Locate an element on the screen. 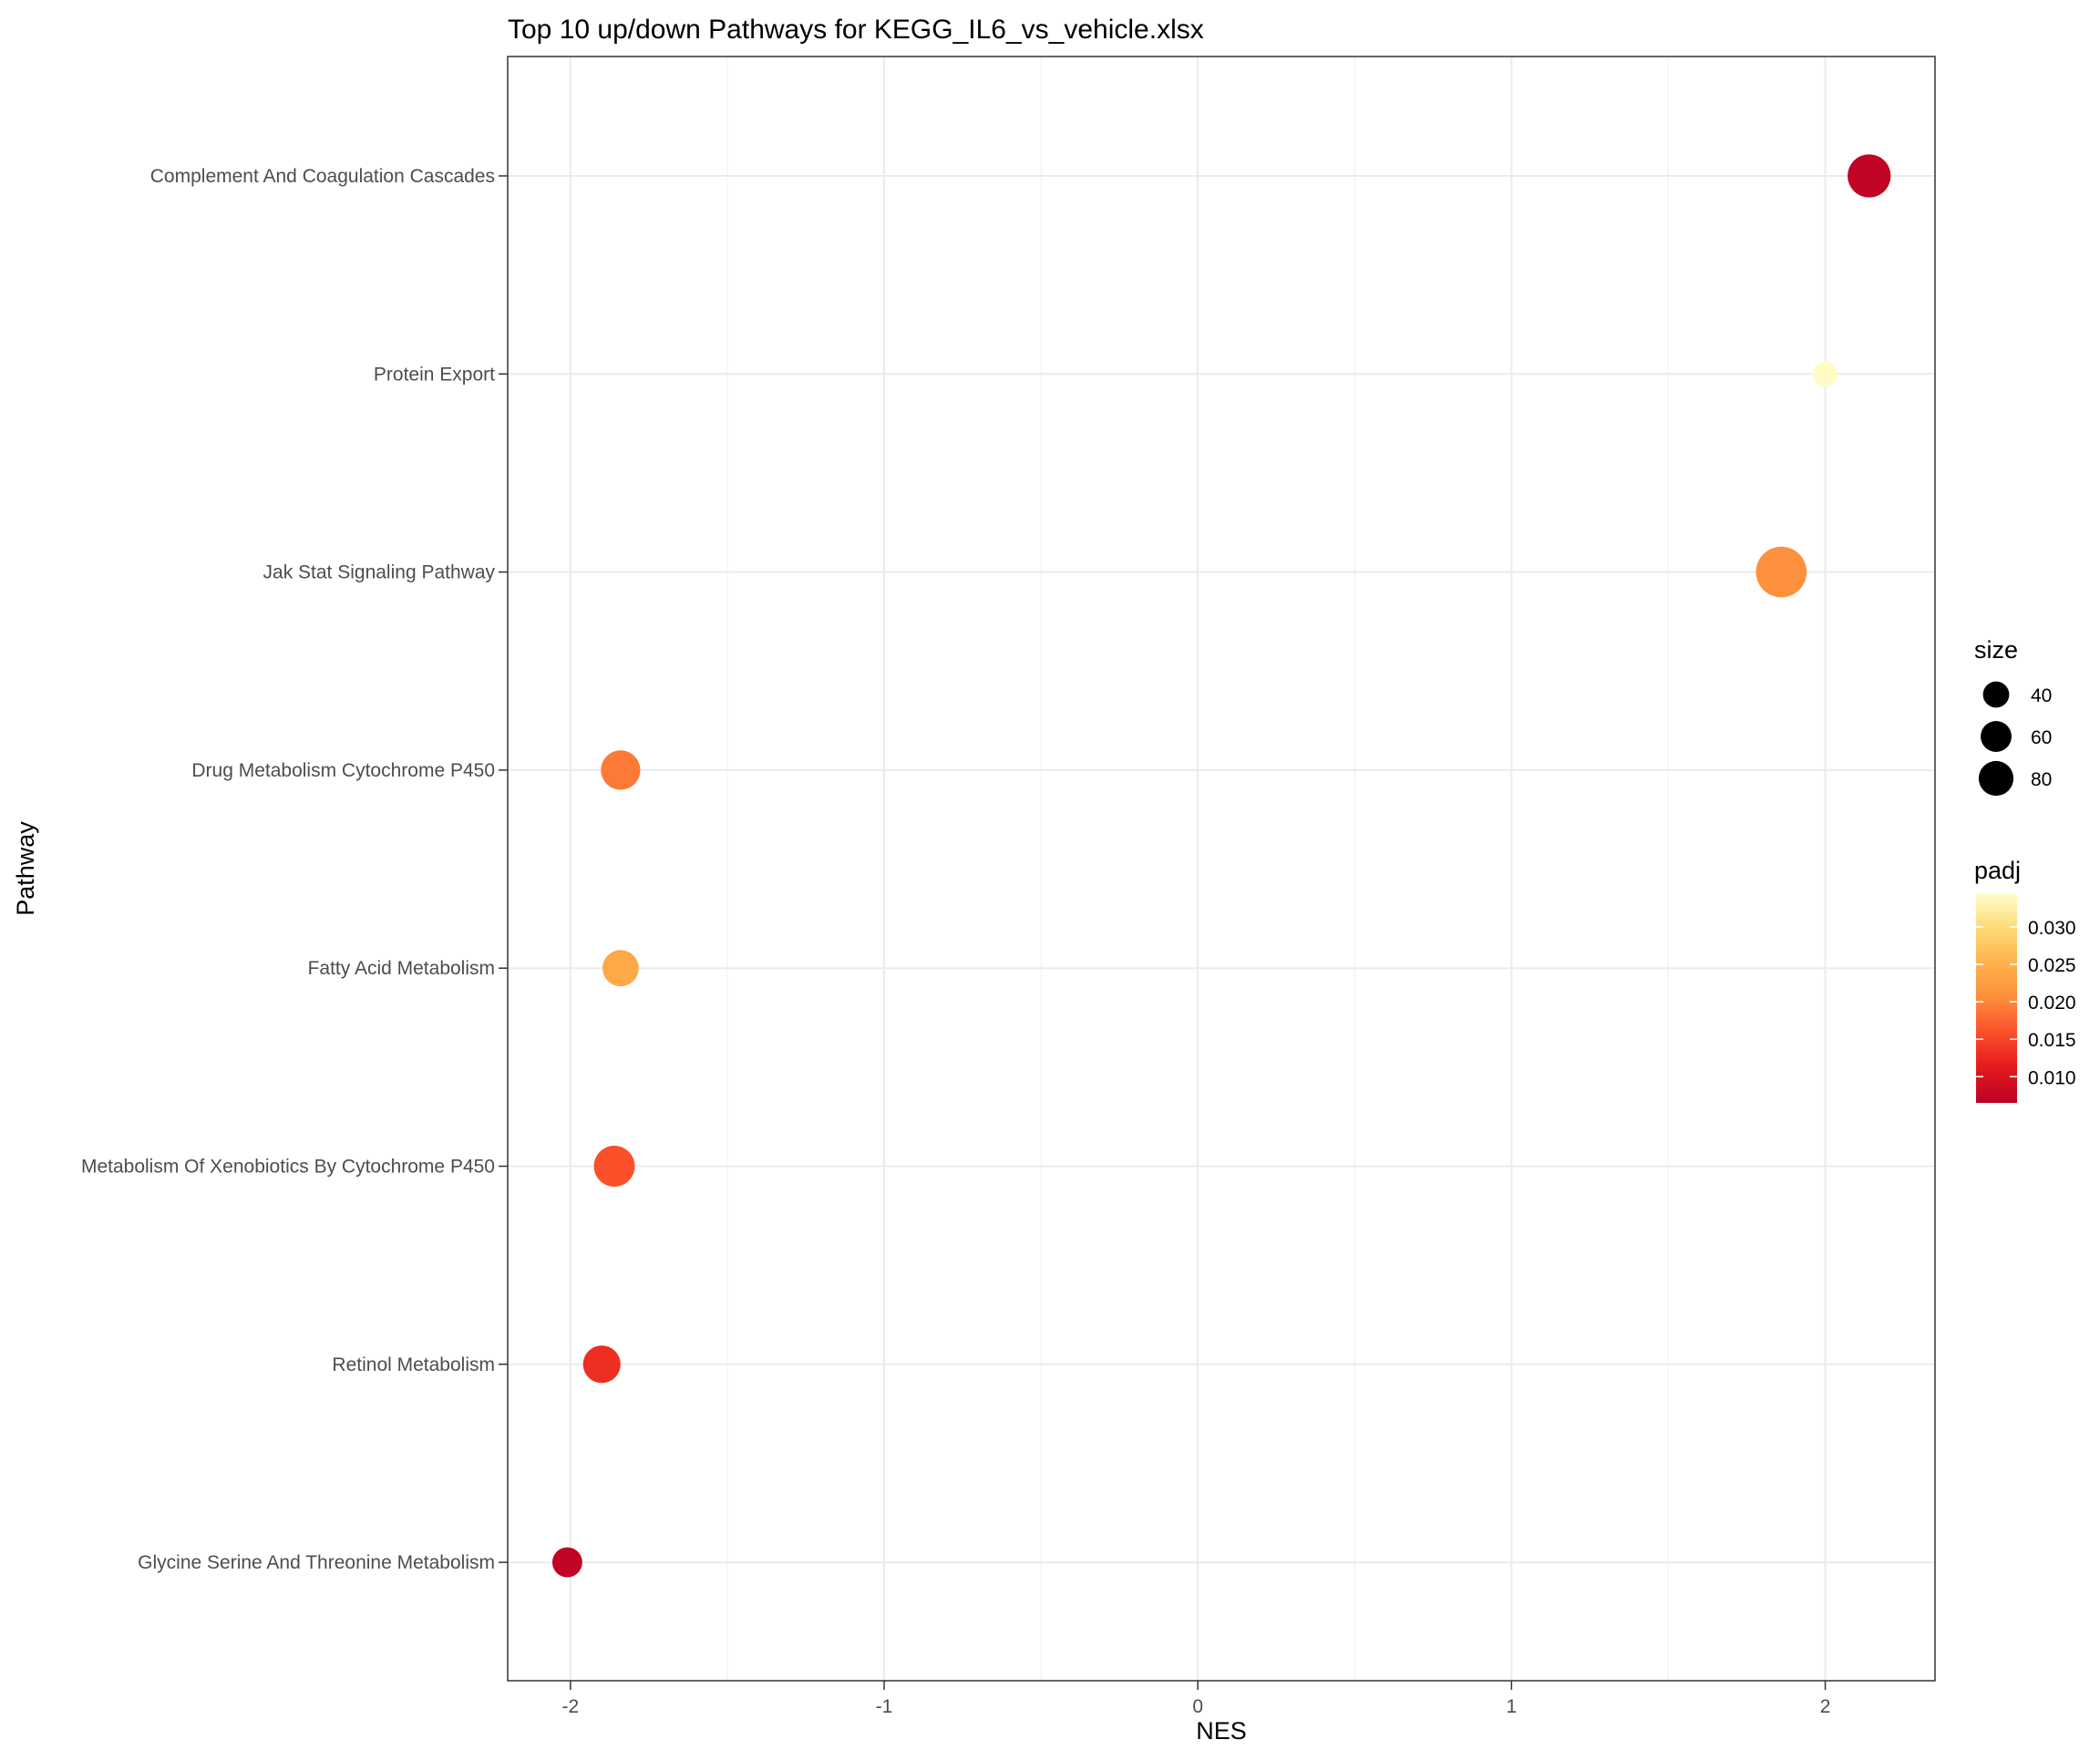 The width and height of the screenshot is (2100, 1750). y-tick-label-complement-and-coagulation-cascades: Complement And Coagulation Cascades is located at coordinates (322, 176).